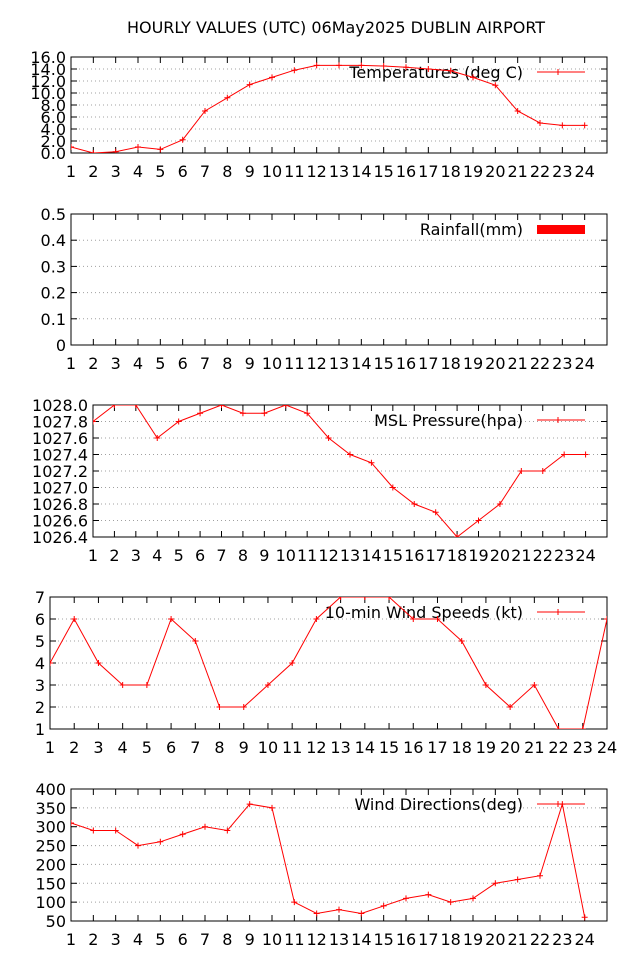 The height and width of the screenshot is (964, 640). What do you see at coordinates (48, 57) in the screenshot?
I see `panel-1-y-tick-label: 16.0` at bounding box center [48, 57].